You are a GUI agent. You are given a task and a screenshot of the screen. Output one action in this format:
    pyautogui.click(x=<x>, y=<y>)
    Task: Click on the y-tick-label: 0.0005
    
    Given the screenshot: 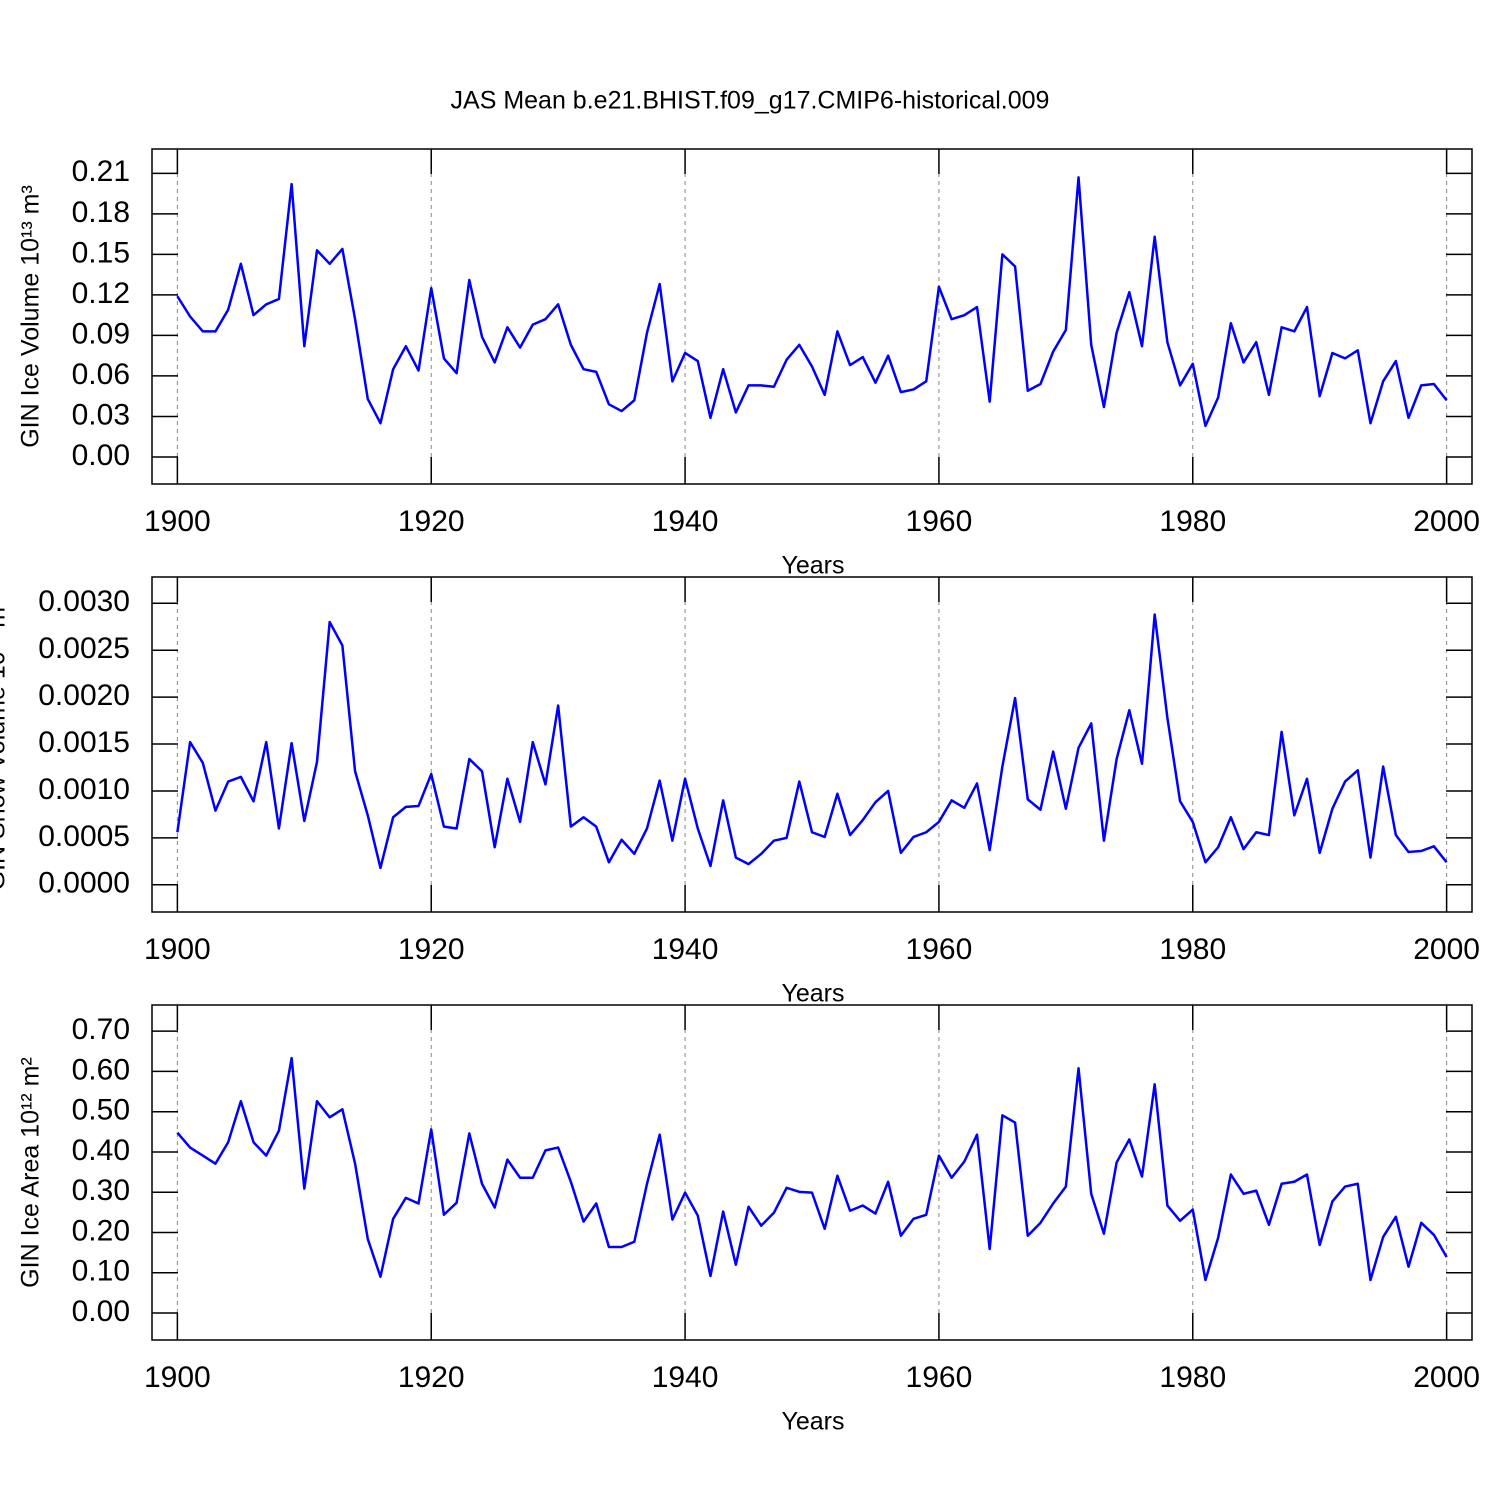 What is the action you would take?
    pyautogui.click(x=84, y=836)
    